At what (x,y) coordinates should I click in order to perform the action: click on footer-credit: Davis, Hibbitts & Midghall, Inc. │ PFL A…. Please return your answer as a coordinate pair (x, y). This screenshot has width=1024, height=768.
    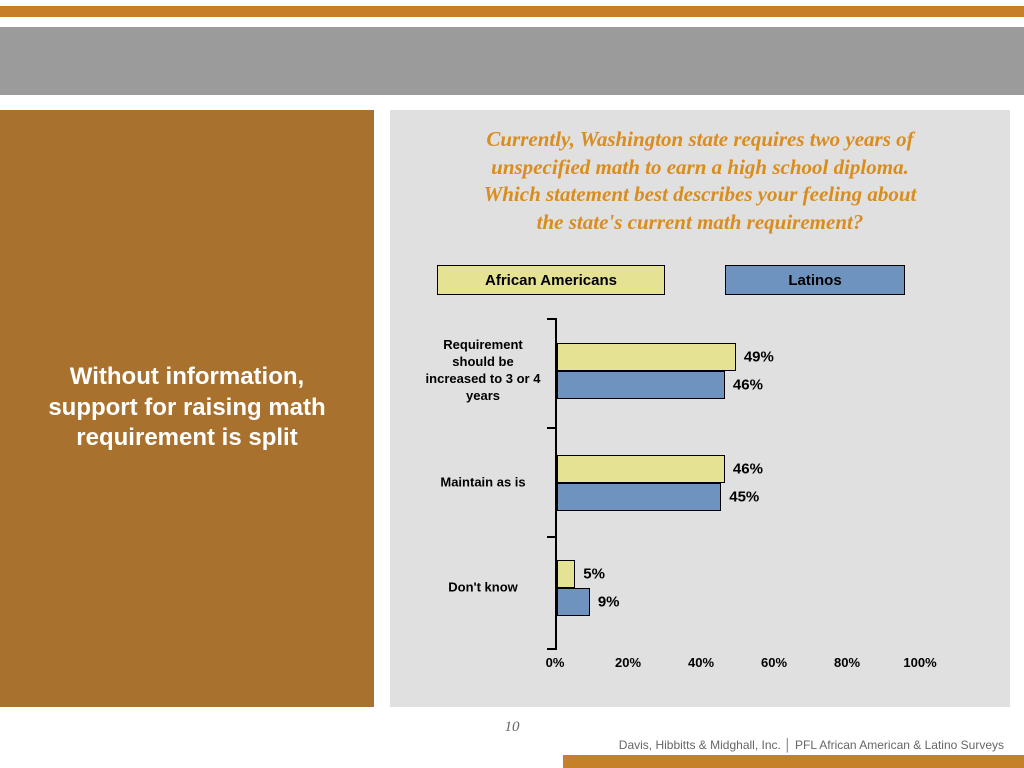
    Looking at the image, I should click on (811, 745).